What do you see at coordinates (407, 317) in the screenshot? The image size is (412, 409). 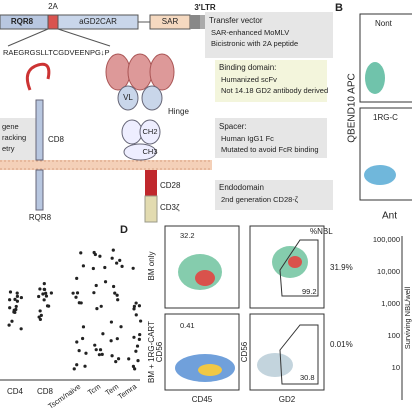 I see `axis-label: Surviving NBL/well` at bounding box center [407, 317].